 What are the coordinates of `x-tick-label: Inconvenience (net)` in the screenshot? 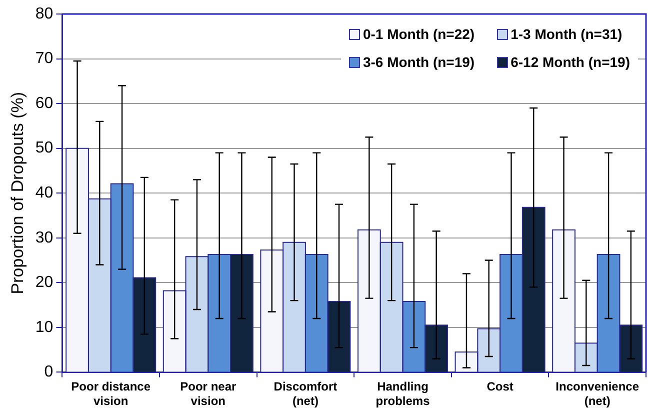 It's located at (598, 394).